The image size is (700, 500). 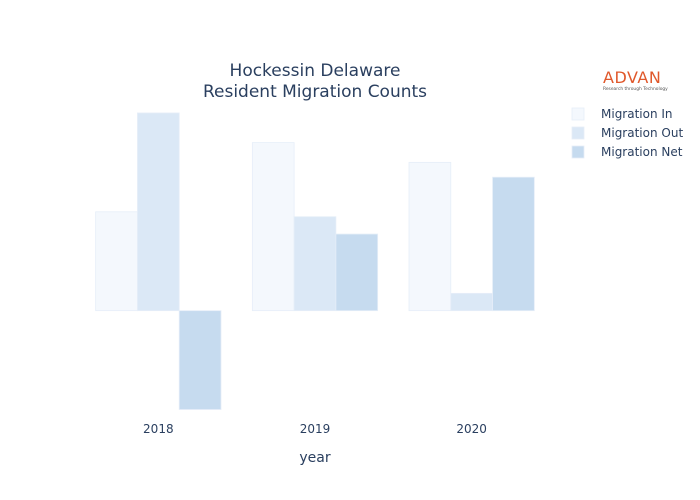 What do you see at coordinates (642, 152) in the screenshot?
I see `legend-label: Migration Net` at bounding box center [642, 152].